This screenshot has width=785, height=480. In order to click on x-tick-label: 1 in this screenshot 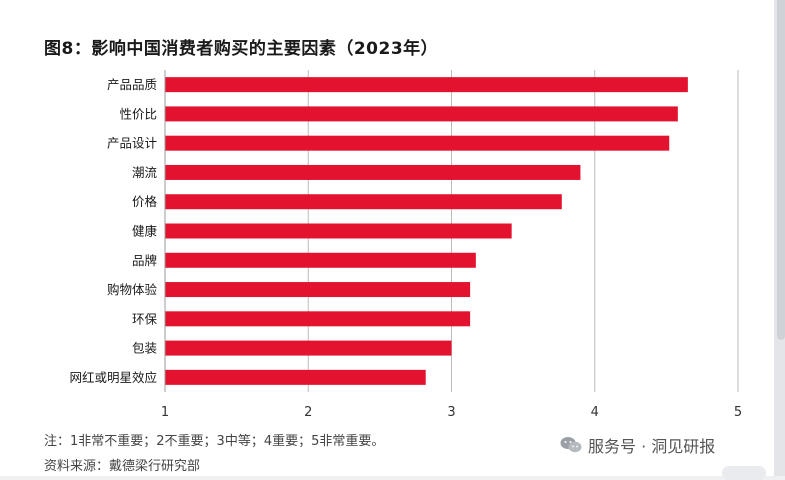, I will do `click(165, 412)`.